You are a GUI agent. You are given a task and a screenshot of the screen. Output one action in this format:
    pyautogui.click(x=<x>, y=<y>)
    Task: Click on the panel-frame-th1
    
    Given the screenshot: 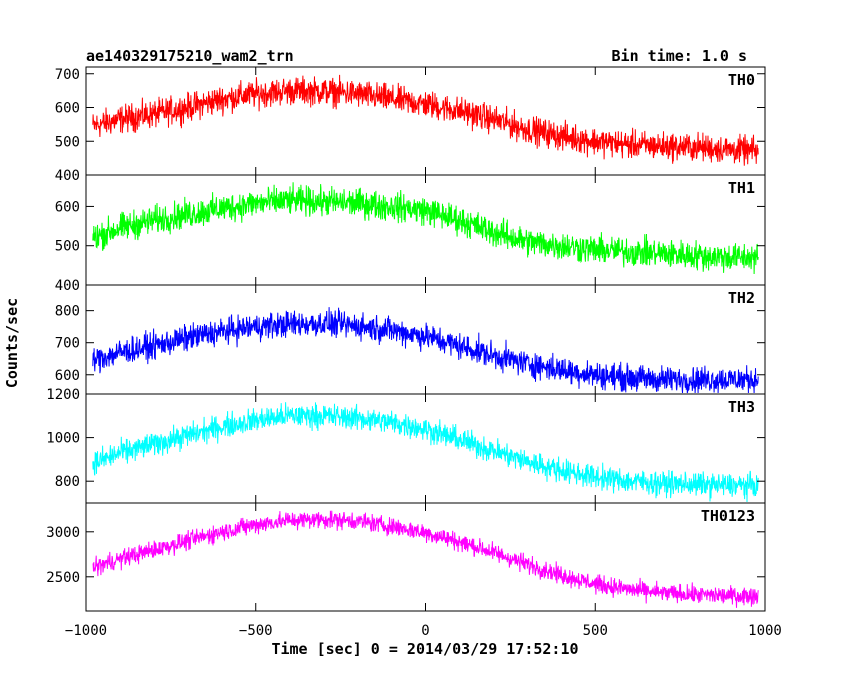 What is the action you would take?
    pyautogui.click(x=425, y=230)
    